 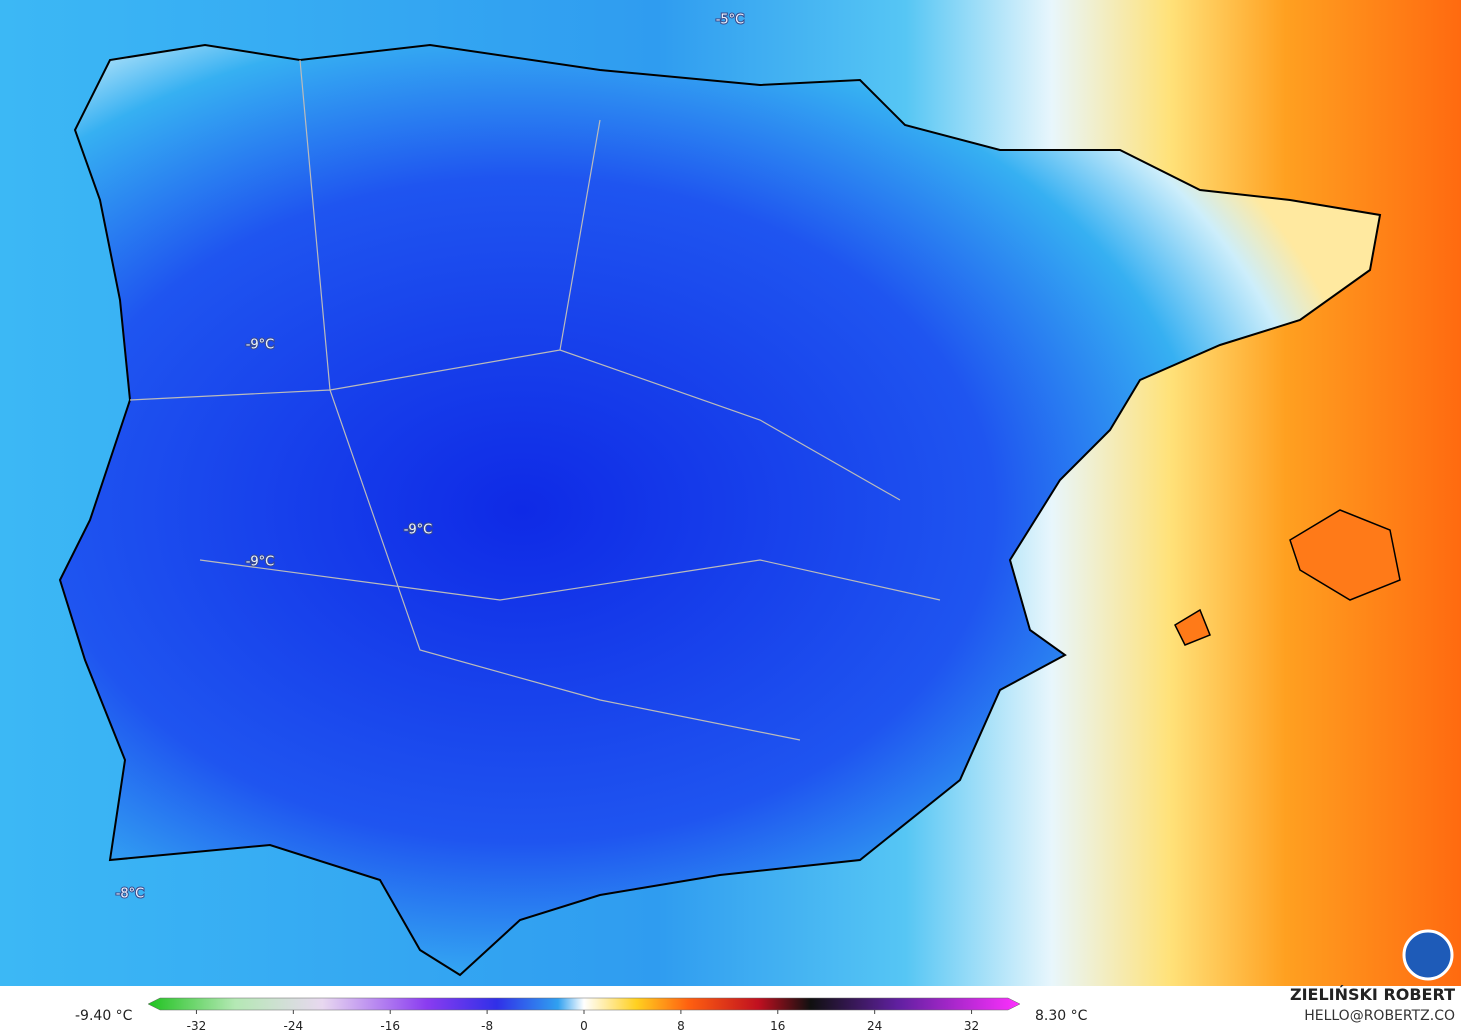 What do you see at coordinates (390, 1026) in the screenshot?
I see `colorbar-tick-label: -16` at bounding box center [390, 1026].